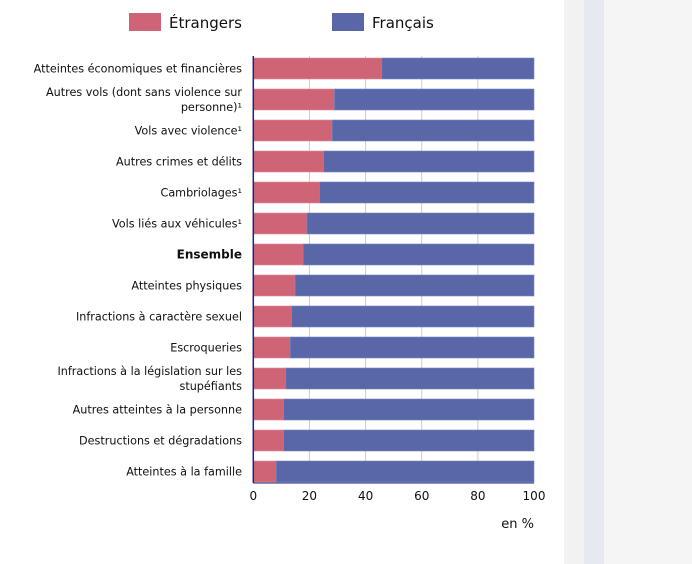 Image resolution: width=692 pixels, height=564 pixels. I want to click on category-label: Autres vols (dont sans violence sur, so click(144, 92).